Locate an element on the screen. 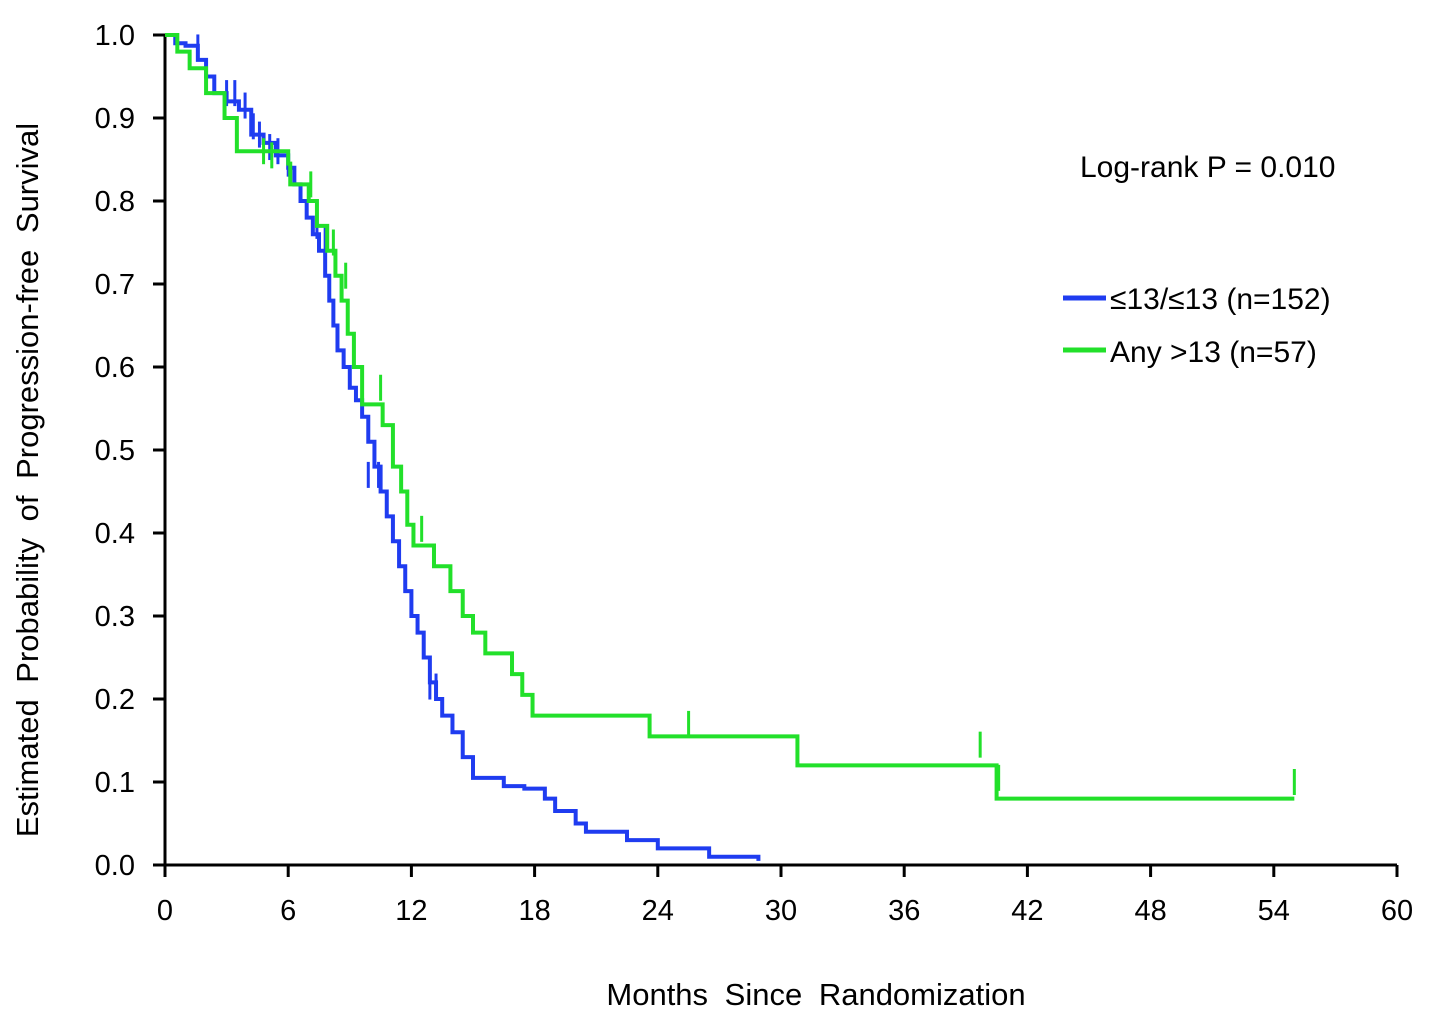 The height and width of the screenshot is (1010, 1431). y-tick-label: 1.0 is located at coordinates (115, 36).